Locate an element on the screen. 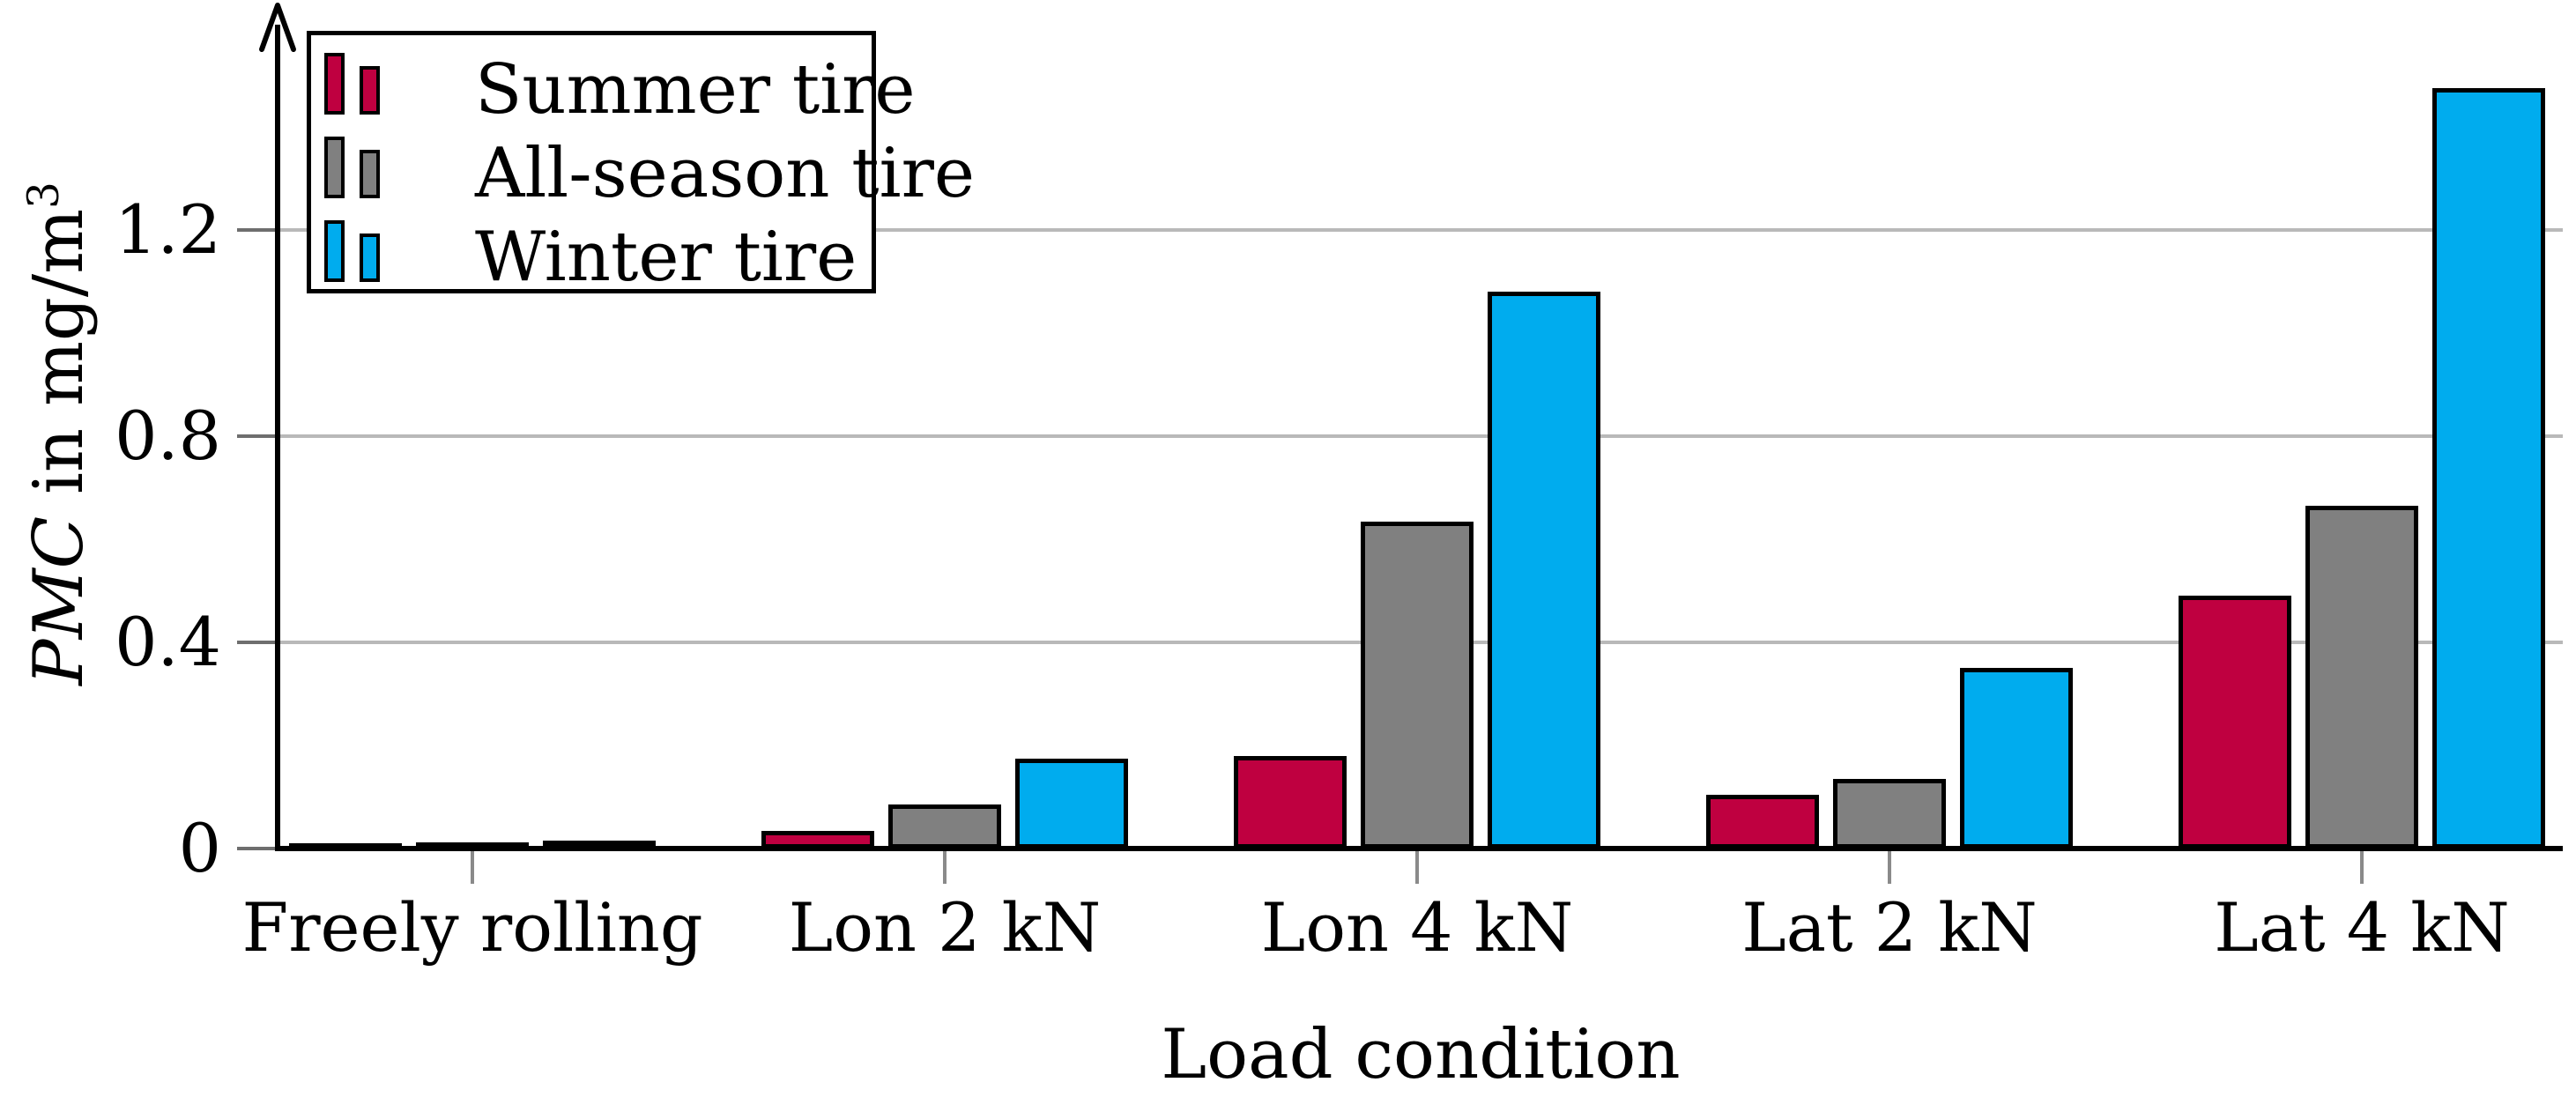 The height and width of the screenshot is (1112, 2576). x-axis-line is located at coordinates (1419, 848).